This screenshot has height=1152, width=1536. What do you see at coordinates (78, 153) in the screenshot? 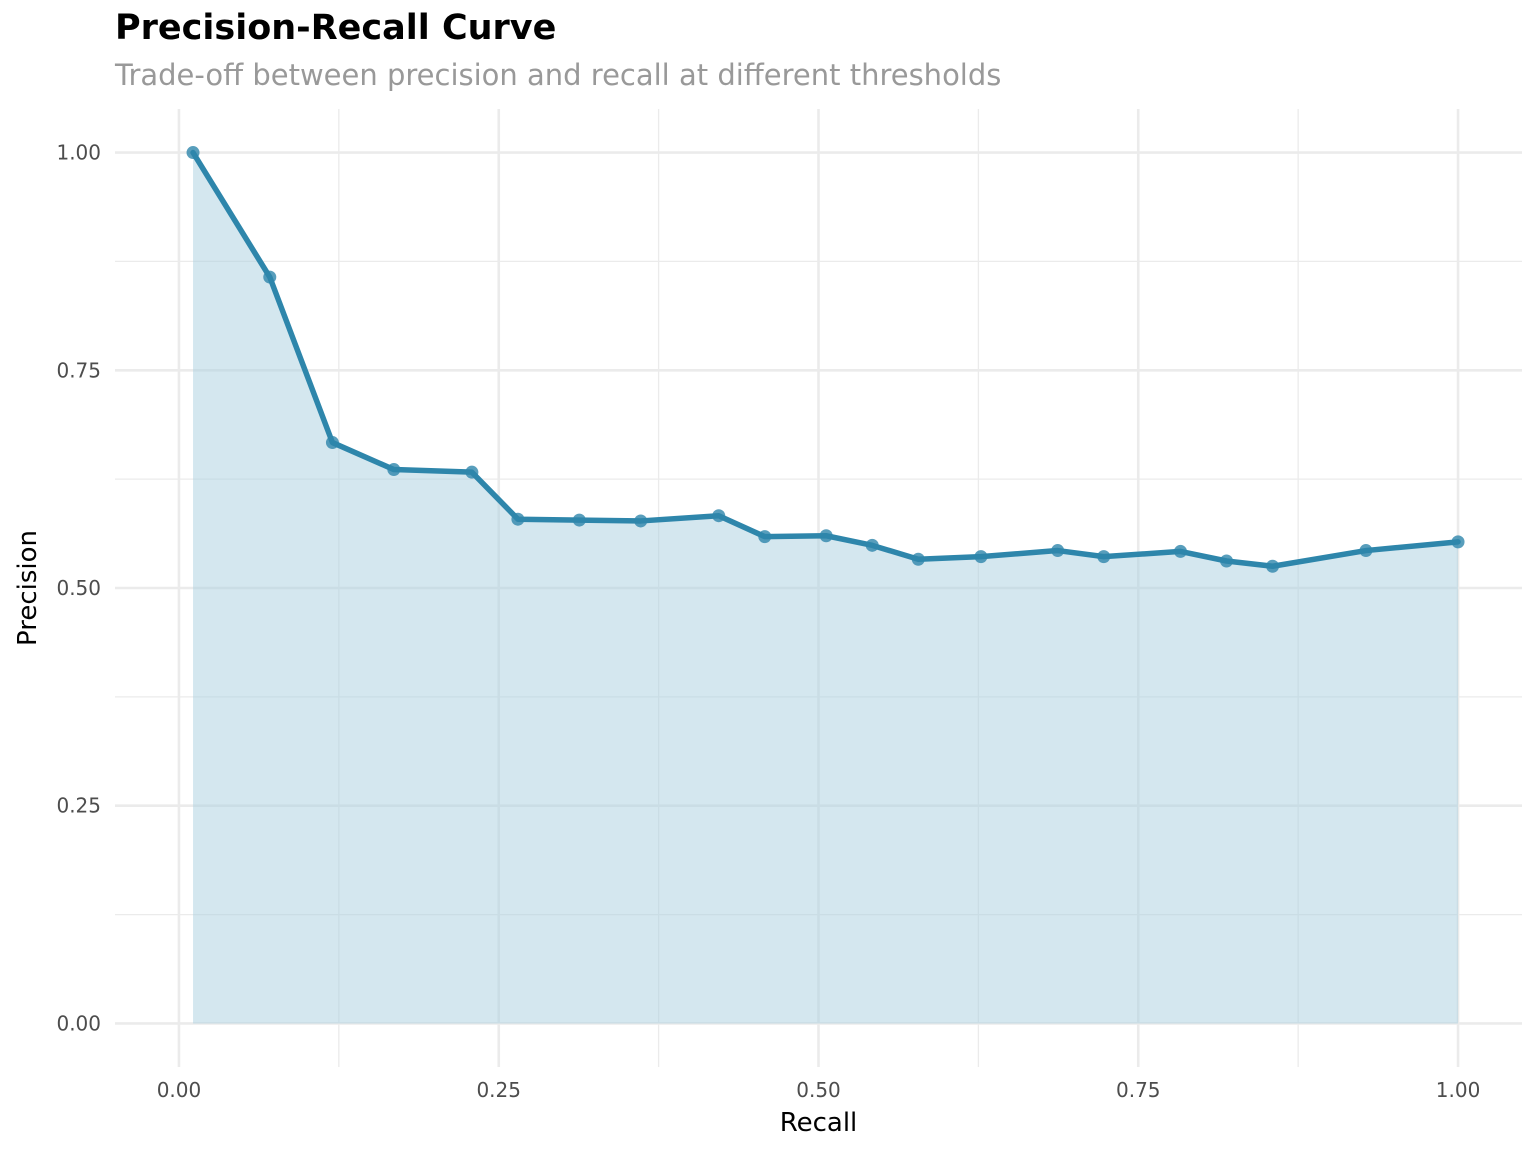
I see `y-tick-label: 1.00` at bounding box center [78, 153].